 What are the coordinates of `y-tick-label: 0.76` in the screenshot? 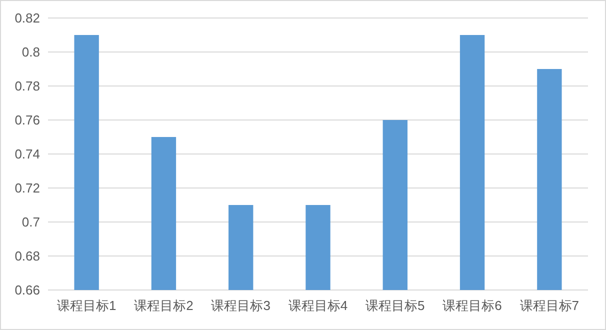 It's located at (27, 120).